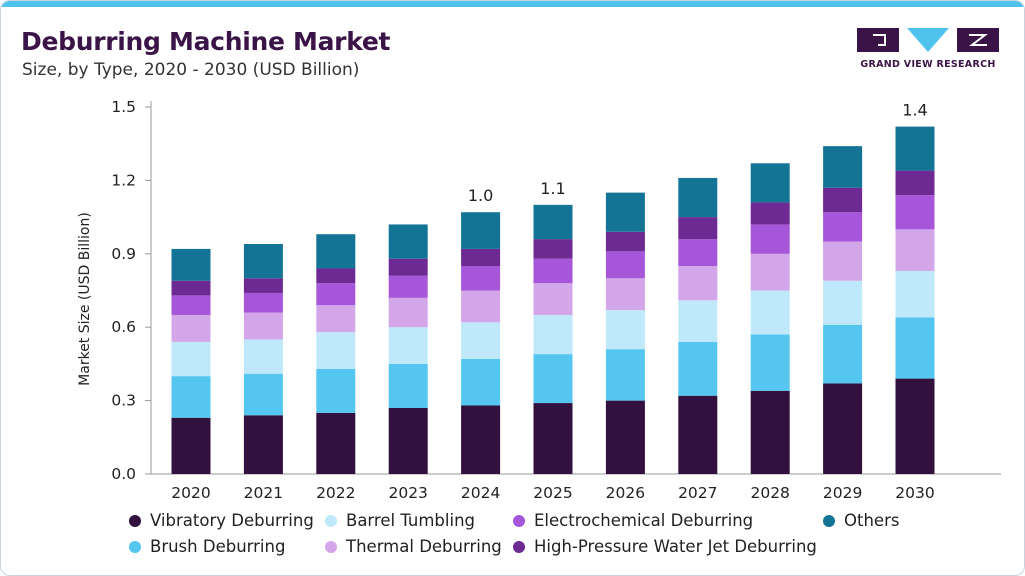  I want to click on x-tick-label: 2026, so click(625, 493).